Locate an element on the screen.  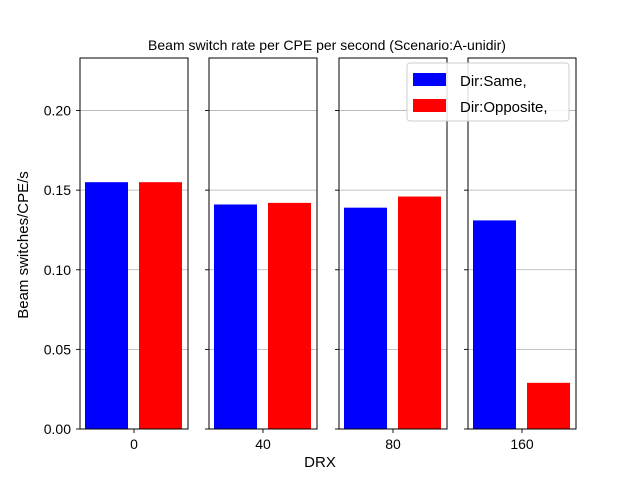
panel-drx-0: 0 is located at coordinates (132, 254).